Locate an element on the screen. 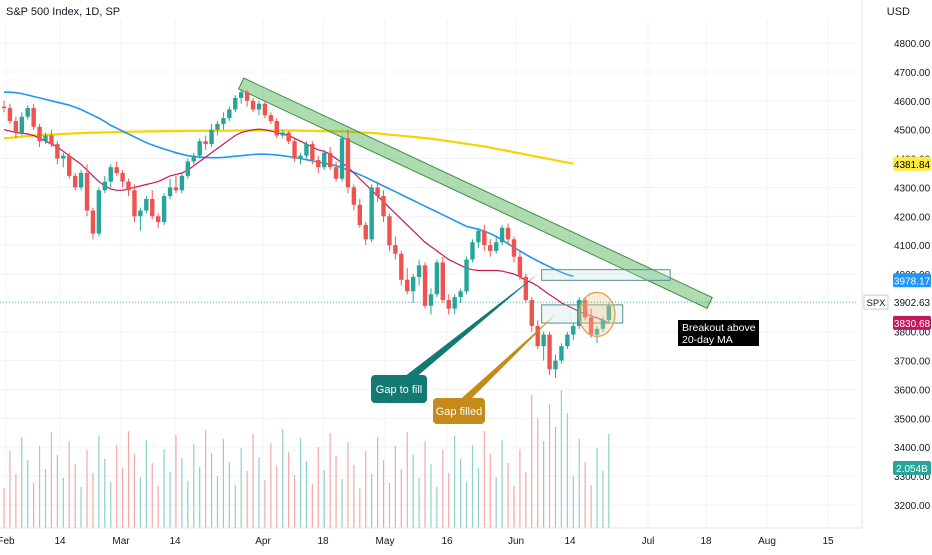  price-tag-ma20-level: 3830.68 is located at coordinates (912, 322).